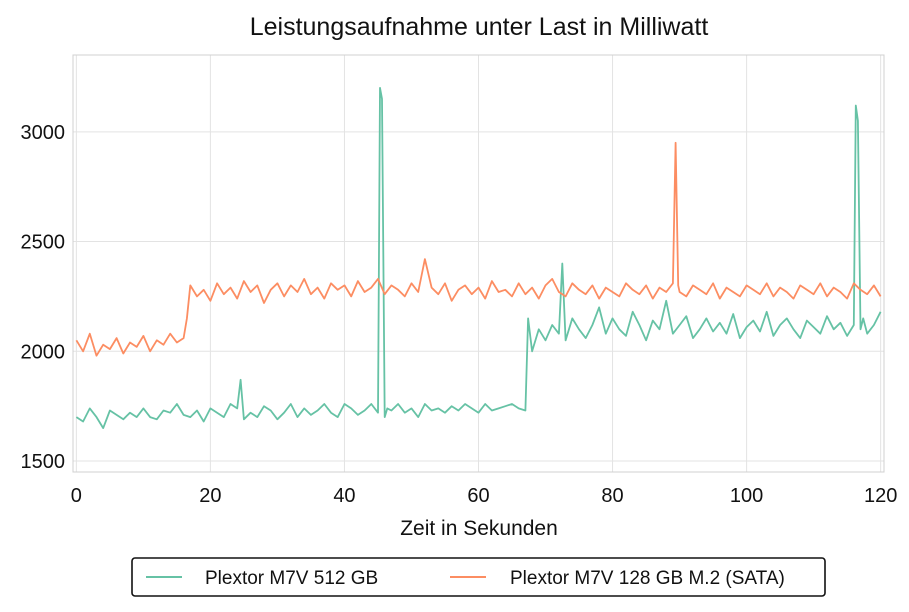 This screenshot has width=909, height=612. What do you see at coordinates (478, 496) in the screenshot?
I see `x-tick-label: 60` at bounding box center [478, 496].